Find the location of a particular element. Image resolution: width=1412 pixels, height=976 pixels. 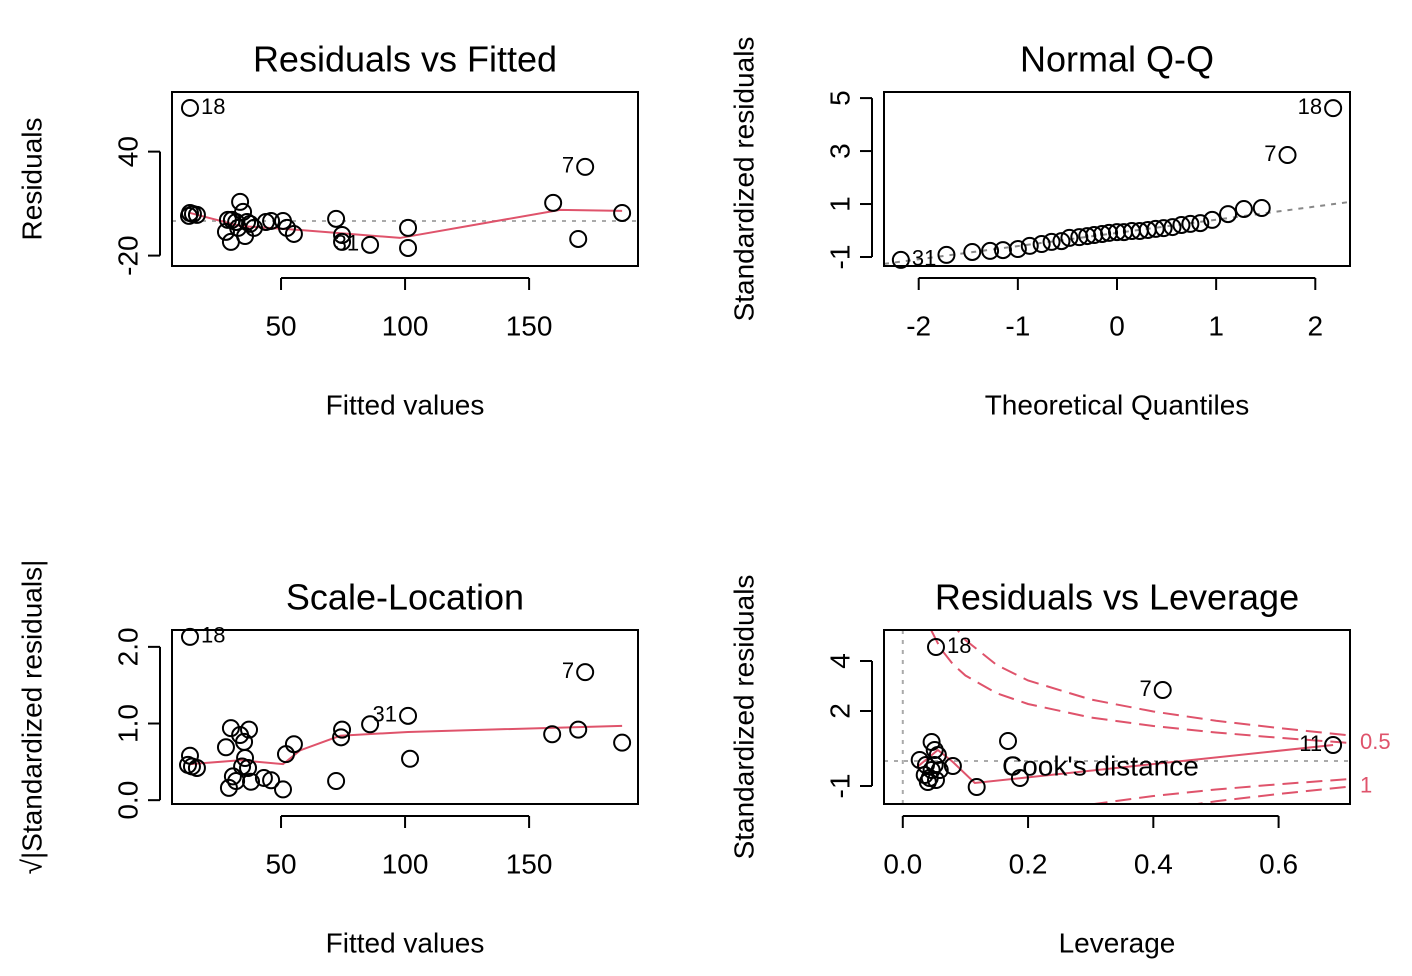

plot-area is located at coordinates (406, 745).